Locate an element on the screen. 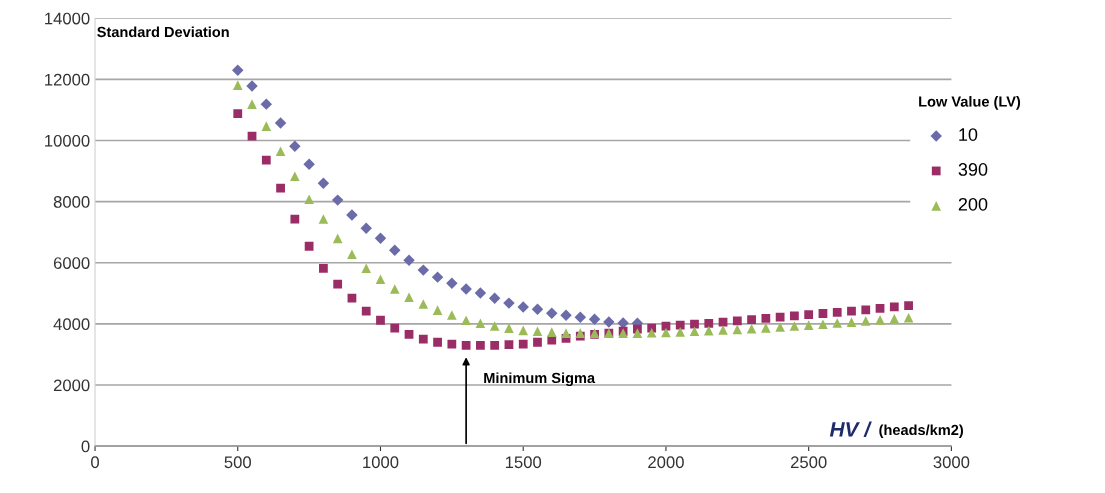 The width and height of the screenshot is (1105, 493). y-tick-label: 10000 is located at coordinates (67, 140).